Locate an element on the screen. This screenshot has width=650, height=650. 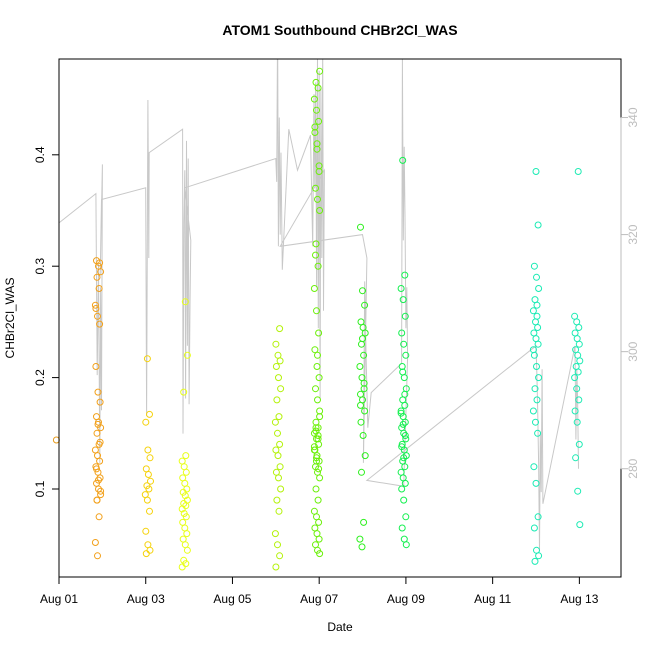
y2-tick-label: 280 is located at coordinates (633, 468).